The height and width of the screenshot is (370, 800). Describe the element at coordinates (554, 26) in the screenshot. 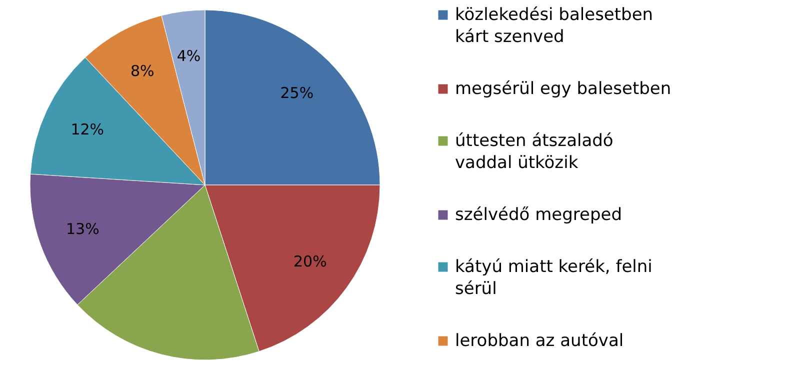

I see `legend-label: közlekedési balesetben kárt szenved` at that location.